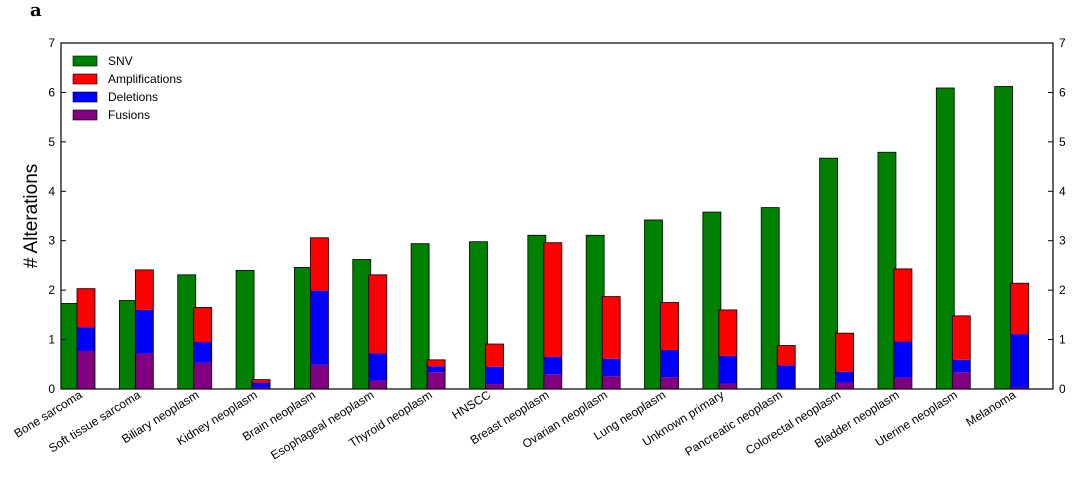 Image resolution: width=1080 pixels, height=485 pixels. I want to click on y-axis-left: 0 1 2 3 4 5 6 7, so click(57, 216).